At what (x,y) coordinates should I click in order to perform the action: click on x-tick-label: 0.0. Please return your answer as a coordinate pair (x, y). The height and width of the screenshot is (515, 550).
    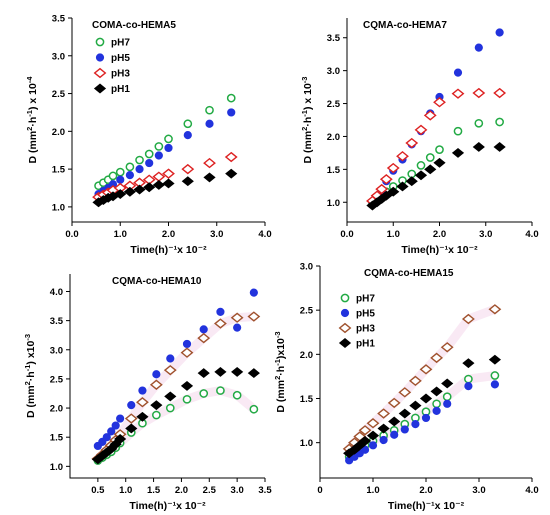
    Looking at the image, I should click on (346, 234).